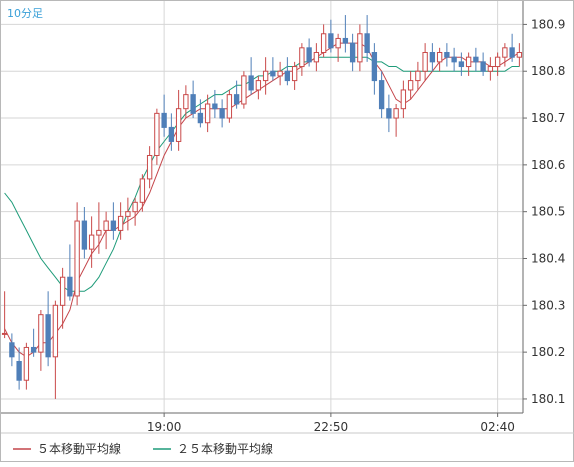 This screenshot has width=574, height=467. What do you see at coordinates (143, 448) in the screenshot?
I see `legend-layer: ５本移動平均線 ２５本移動平均線` at bounding box center [143, 448].